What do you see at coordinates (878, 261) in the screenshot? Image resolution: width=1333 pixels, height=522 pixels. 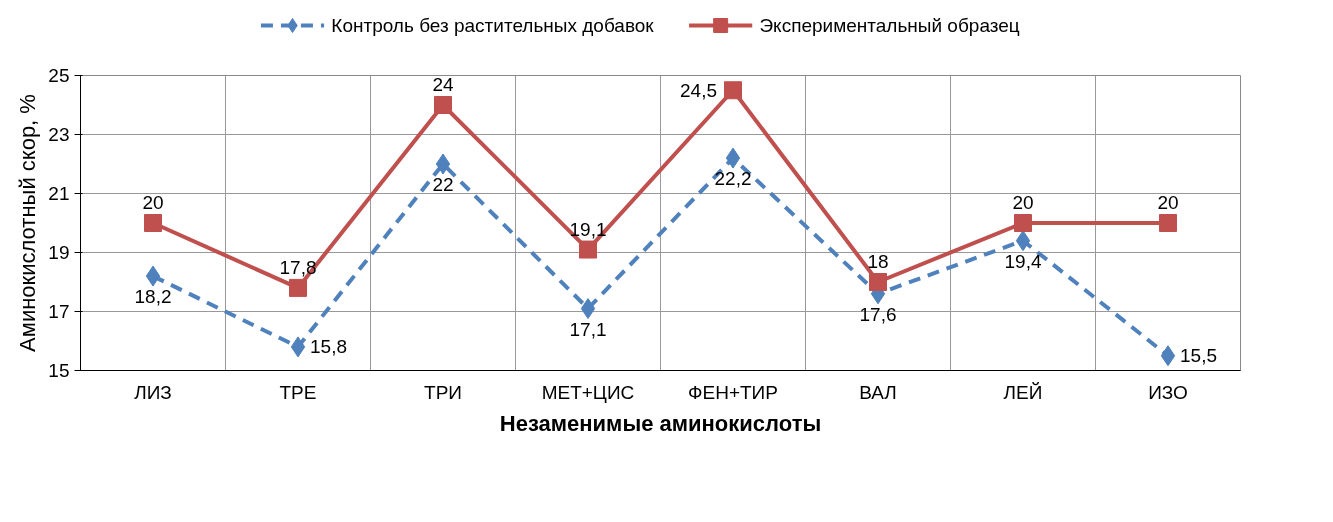 I see `data-label: 18` at bounding box center [878, 261].